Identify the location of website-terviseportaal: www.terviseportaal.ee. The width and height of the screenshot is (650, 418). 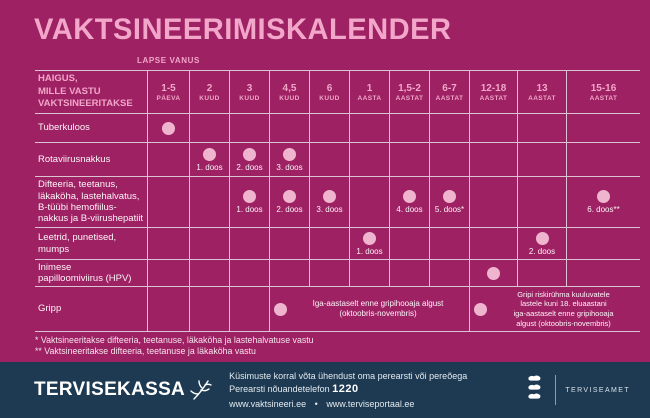
(370, 403).